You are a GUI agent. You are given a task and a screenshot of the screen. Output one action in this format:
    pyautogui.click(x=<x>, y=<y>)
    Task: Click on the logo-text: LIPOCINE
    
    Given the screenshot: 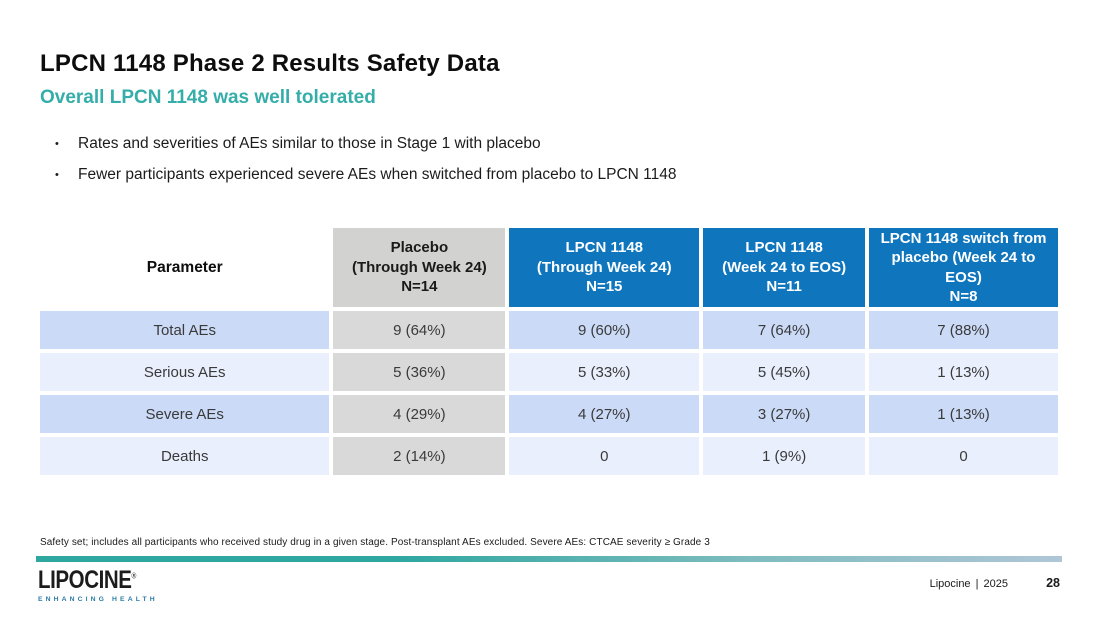 What is the action you would take?
    pyautogui.click(x=85, y=580)
    